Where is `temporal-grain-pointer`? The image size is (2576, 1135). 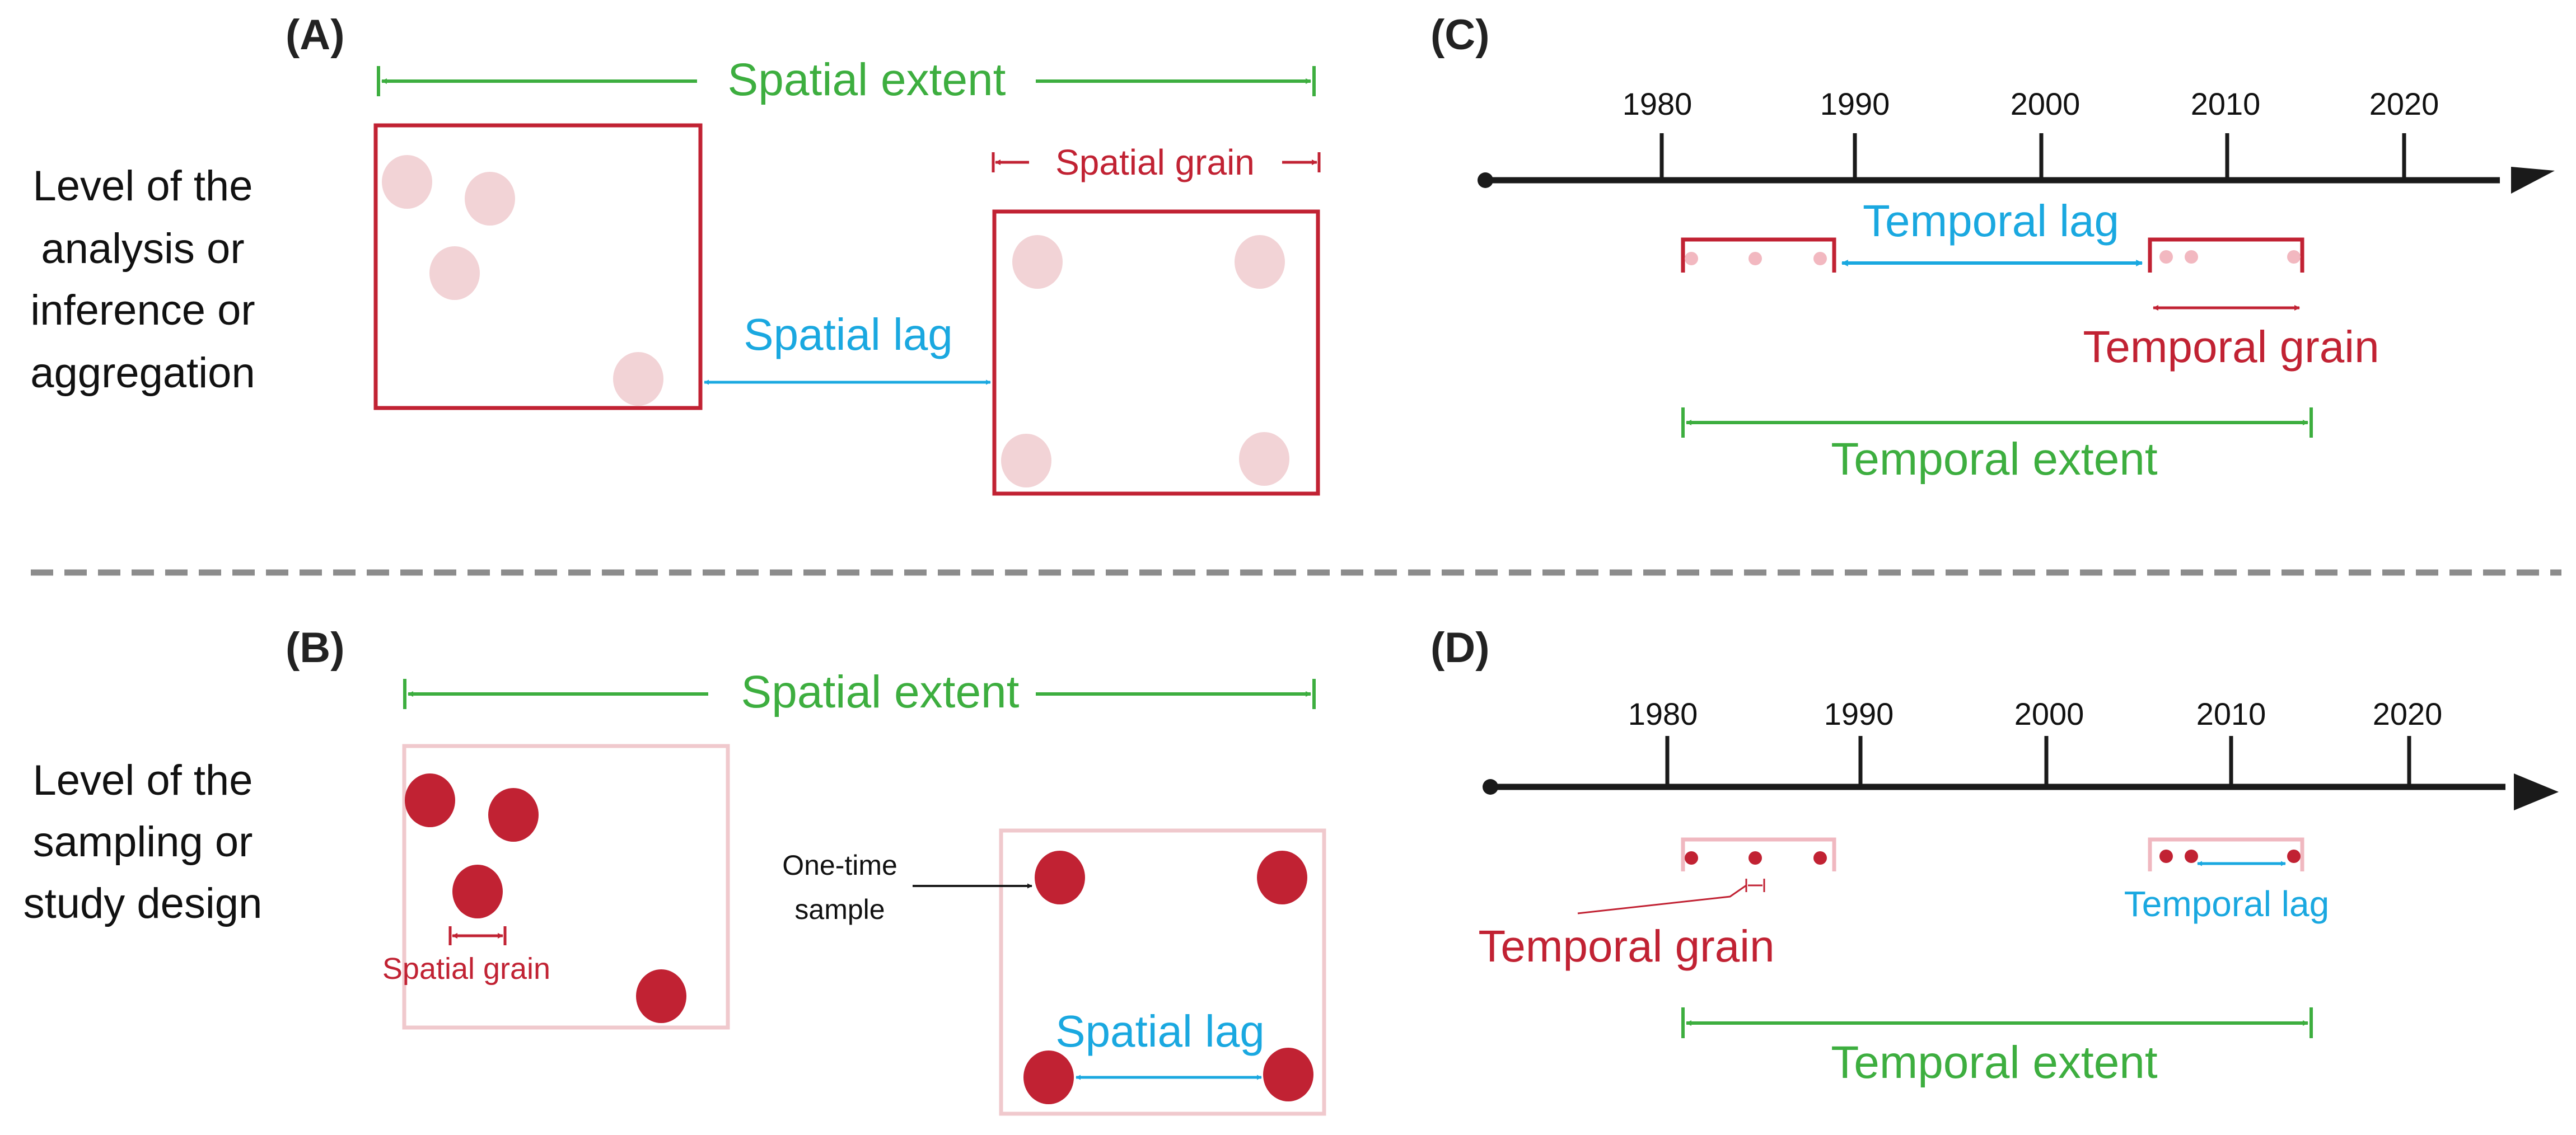 temporal-grain-pointer is located at coordinates (1662, 899).